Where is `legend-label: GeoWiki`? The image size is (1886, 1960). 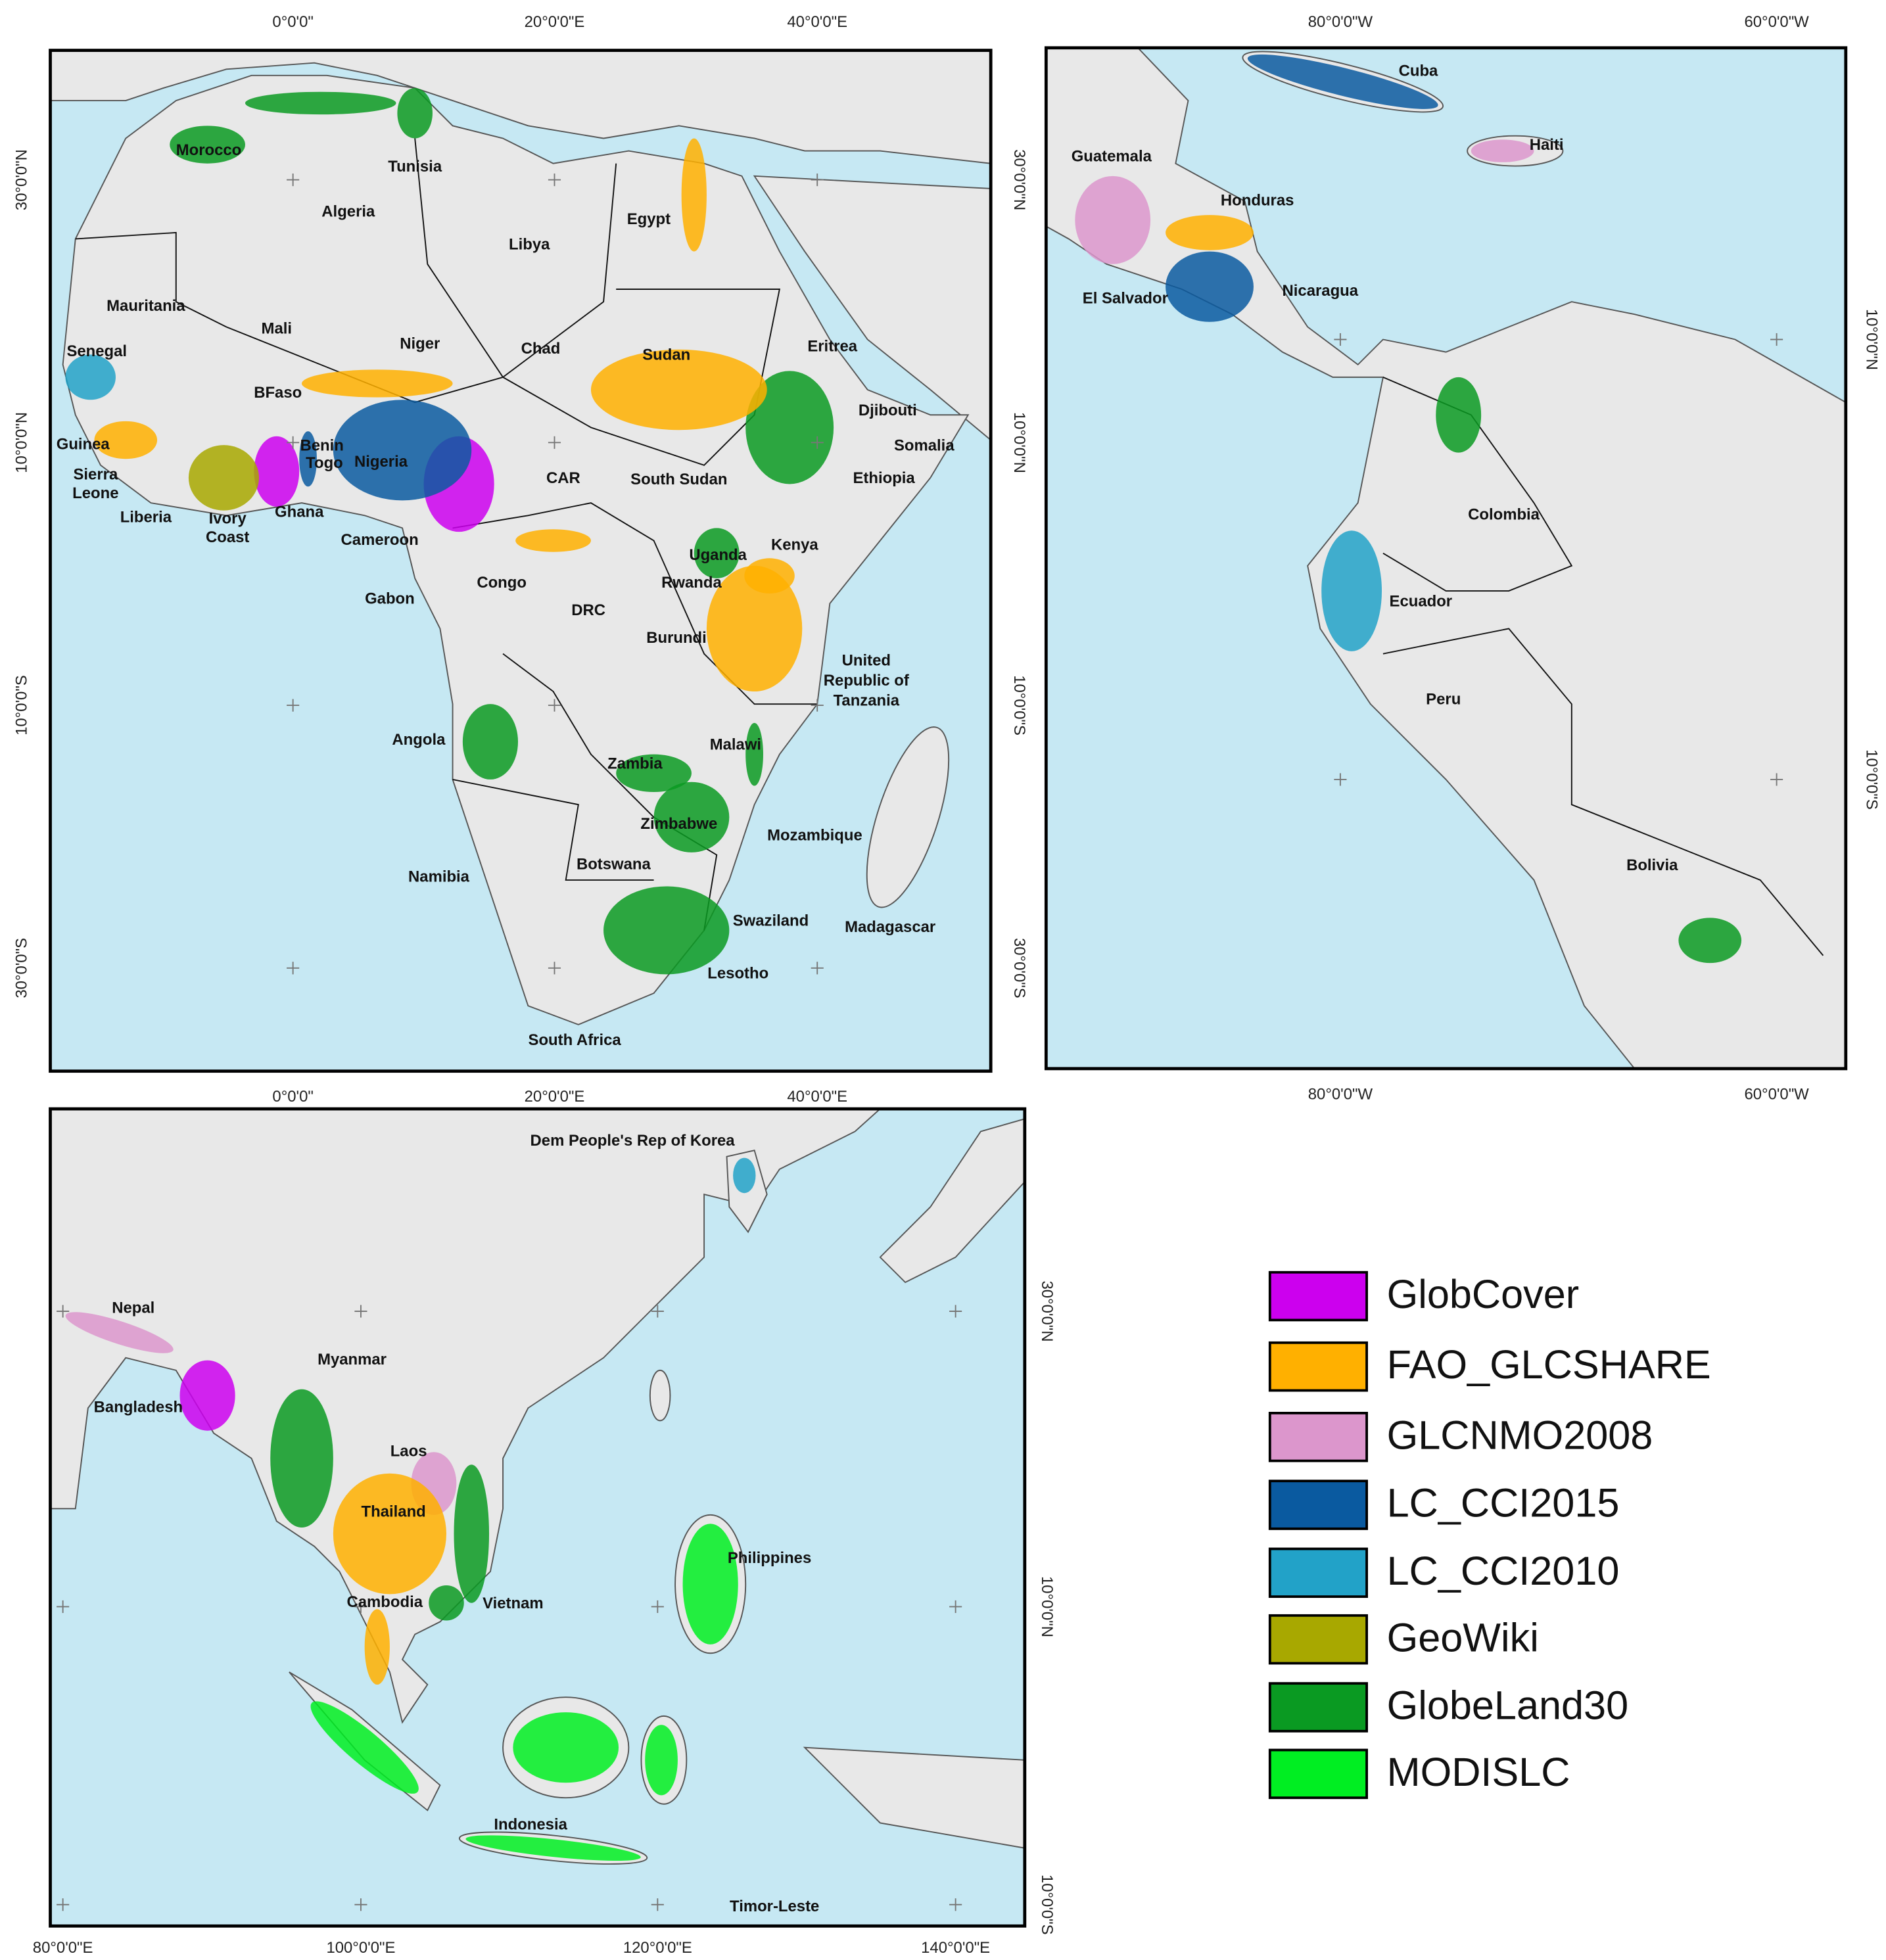
legend-label: GeoWiki is located at coordinates (1463, 1638).